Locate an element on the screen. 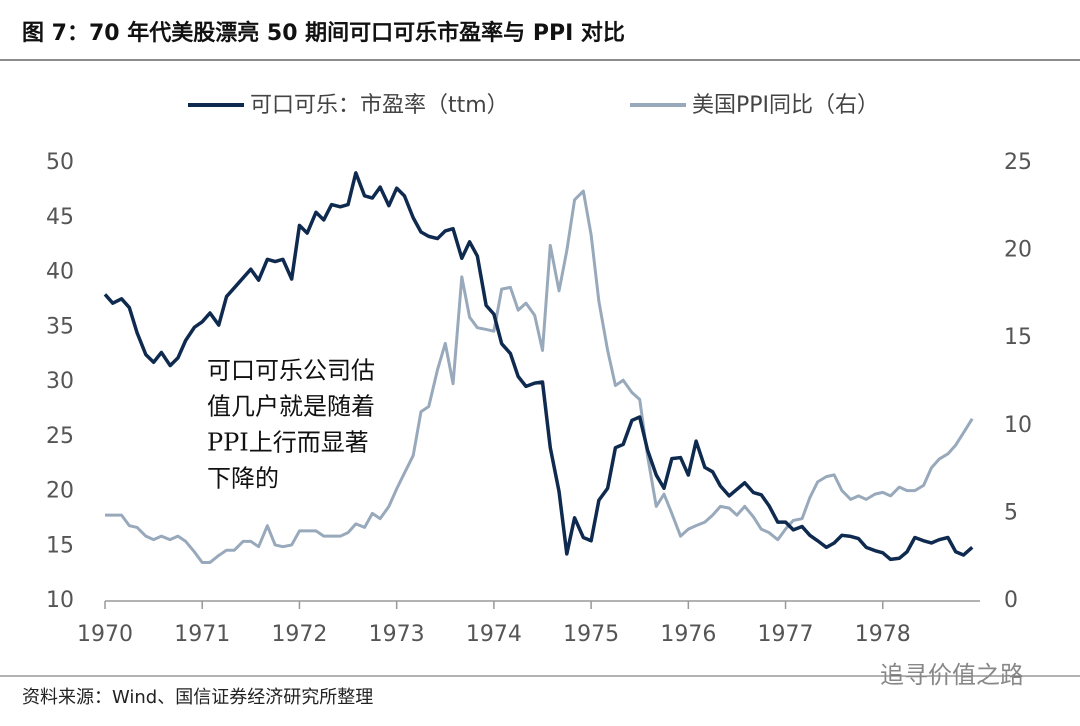 This screenshot has height=726, width=1080. x-tick-label: 1973 is located at coordinates (397, 634).